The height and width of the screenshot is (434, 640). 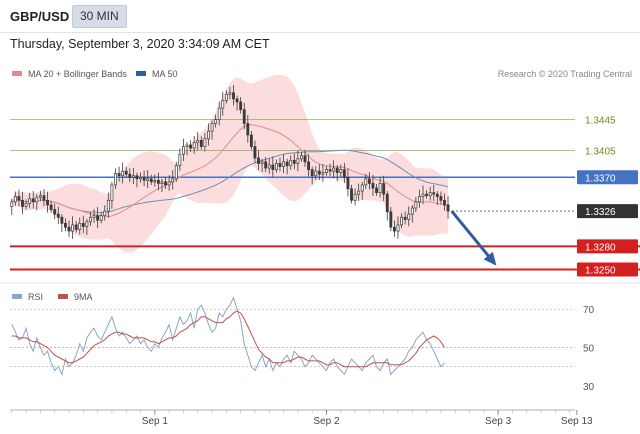 I want to click on rsi-line, so click(x=228, y=336).